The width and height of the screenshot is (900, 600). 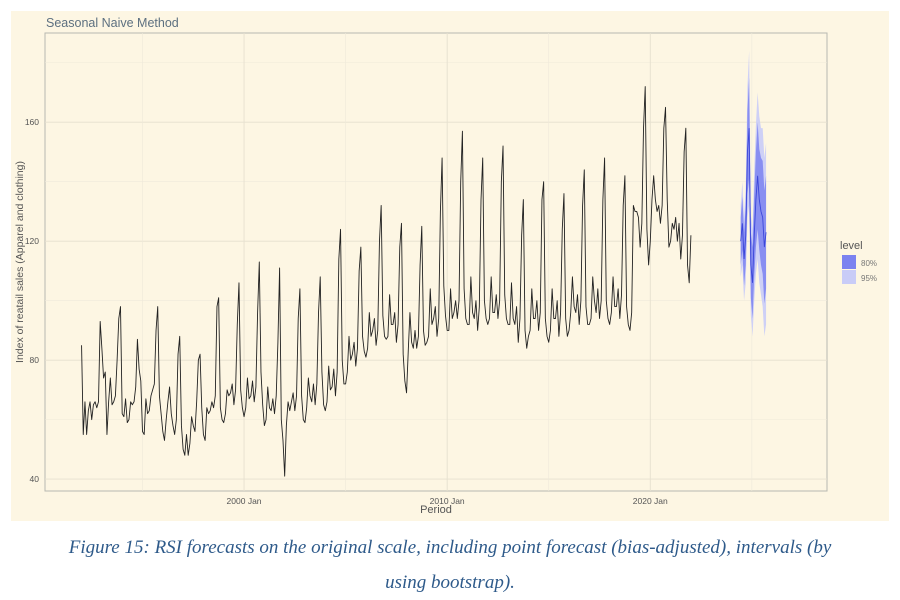 I want to click on legend: level 80% 95%, so click(x=858, y=262).